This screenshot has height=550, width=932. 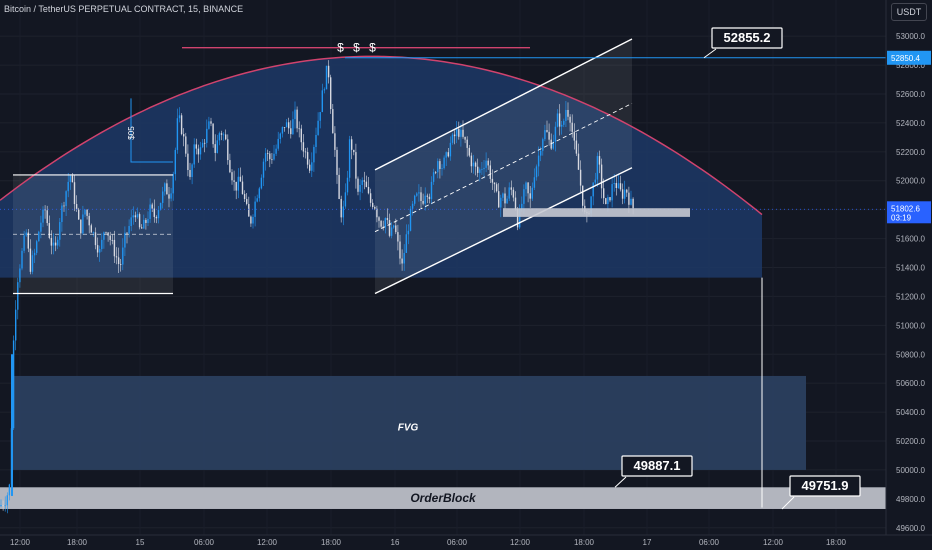 What do you see at coordinates (910, 239) in the screenshot?
I see `price-tick-label: 51600.0` at bounding box center [910, 239].